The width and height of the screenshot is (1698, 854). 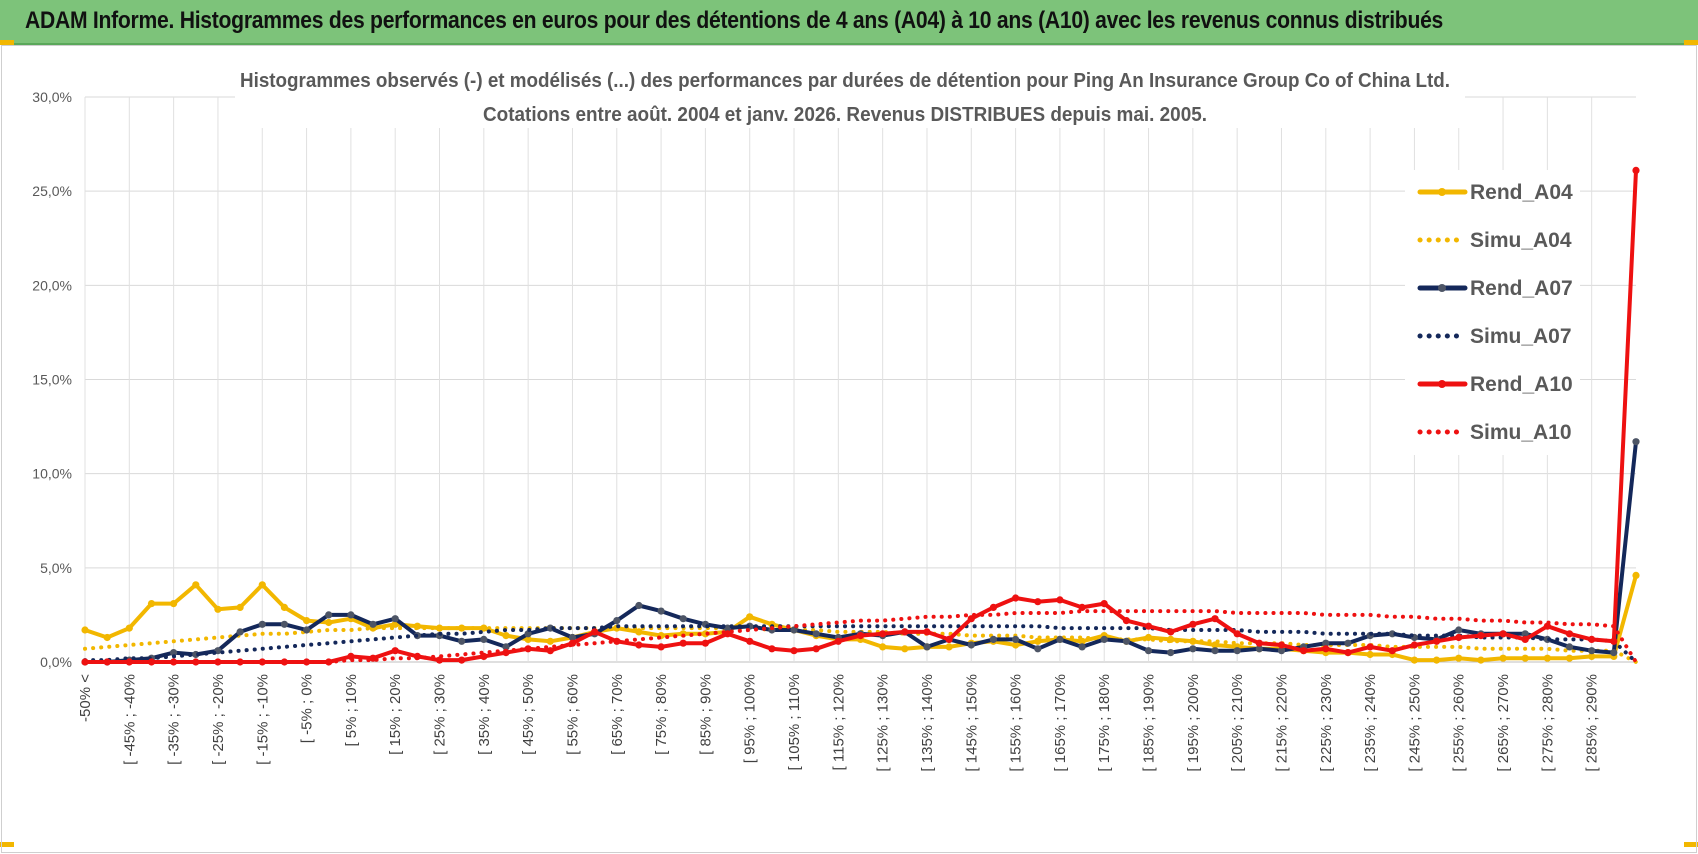 What do you see at coordinates (572, 714) in the screenshot?
I see `x-tick-label: [ 55% ; 60%` at bounding box center [572, 714].